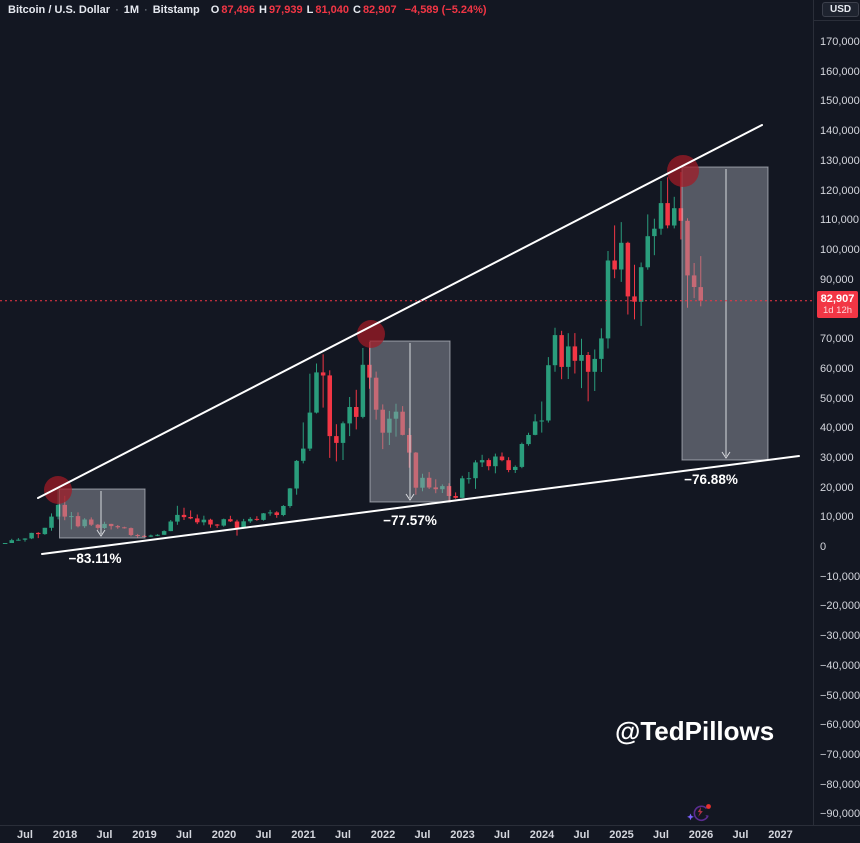 This screenshot has height=843, width=860. I want to click on circular-arrow-icon, so click(701, 813).